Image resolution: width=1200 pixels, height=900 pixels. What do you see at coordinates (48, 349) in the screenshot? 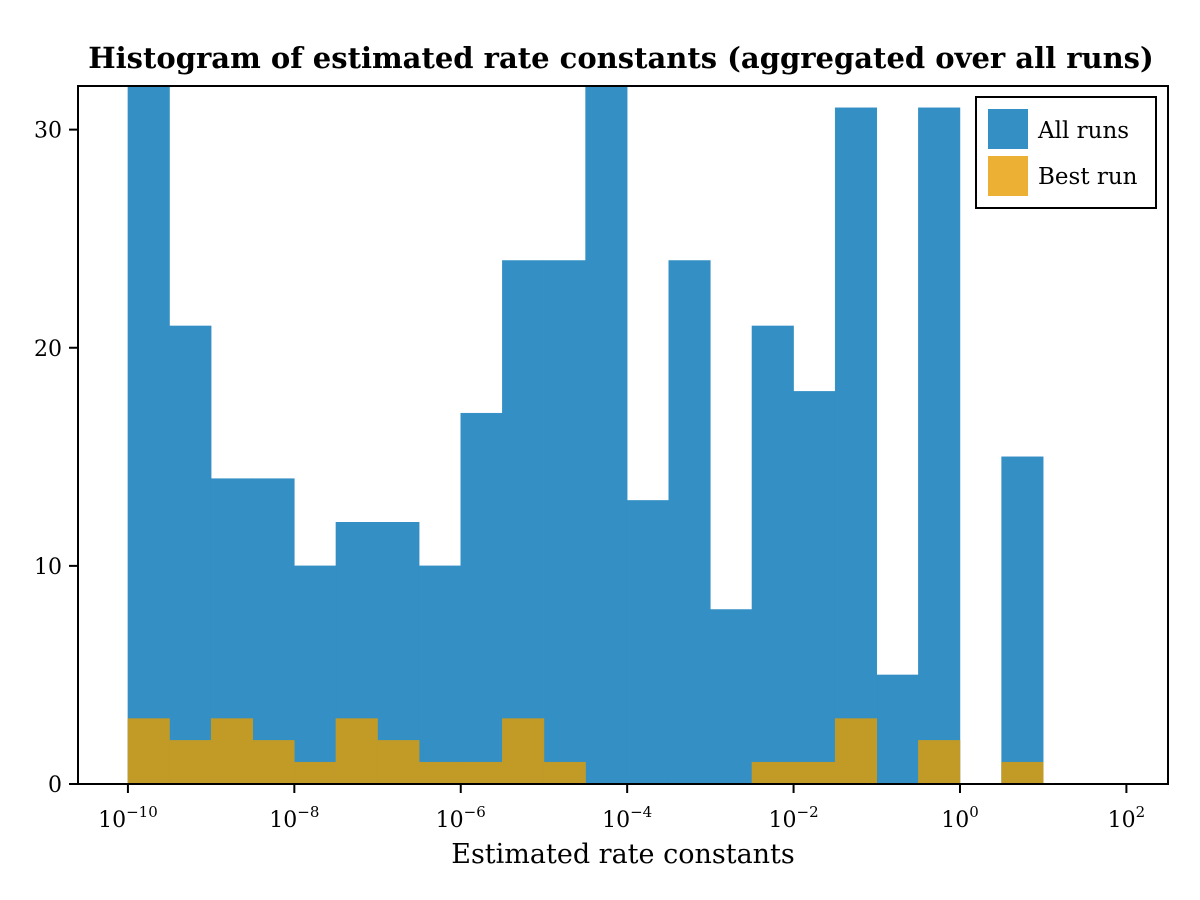
I see `y-tick-label: 20` at bounding box center [48, 349].